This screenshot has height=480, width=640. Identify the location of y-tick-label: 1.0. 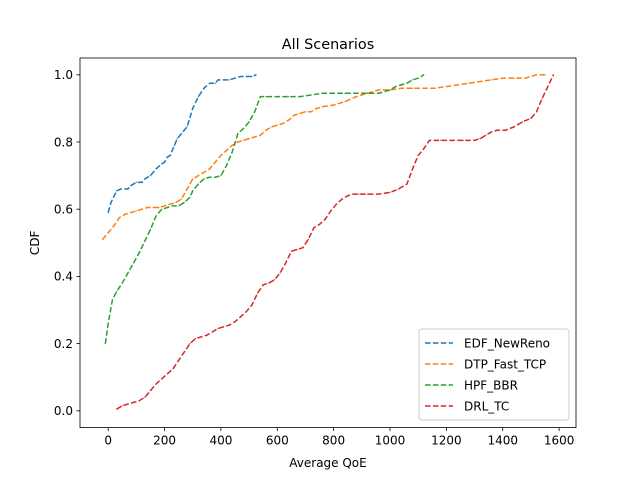
(63, 75).